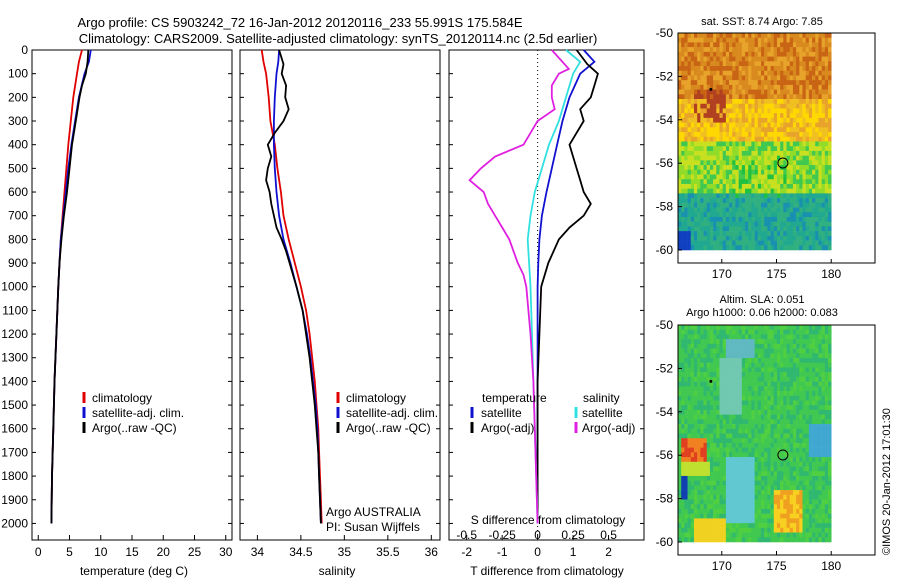 This screenshot has height=585, width=900. Describe the element at coordinates (507, 428) in the screenshot. I see `legend-label-t-argo: Argo(-adj)` at that location.